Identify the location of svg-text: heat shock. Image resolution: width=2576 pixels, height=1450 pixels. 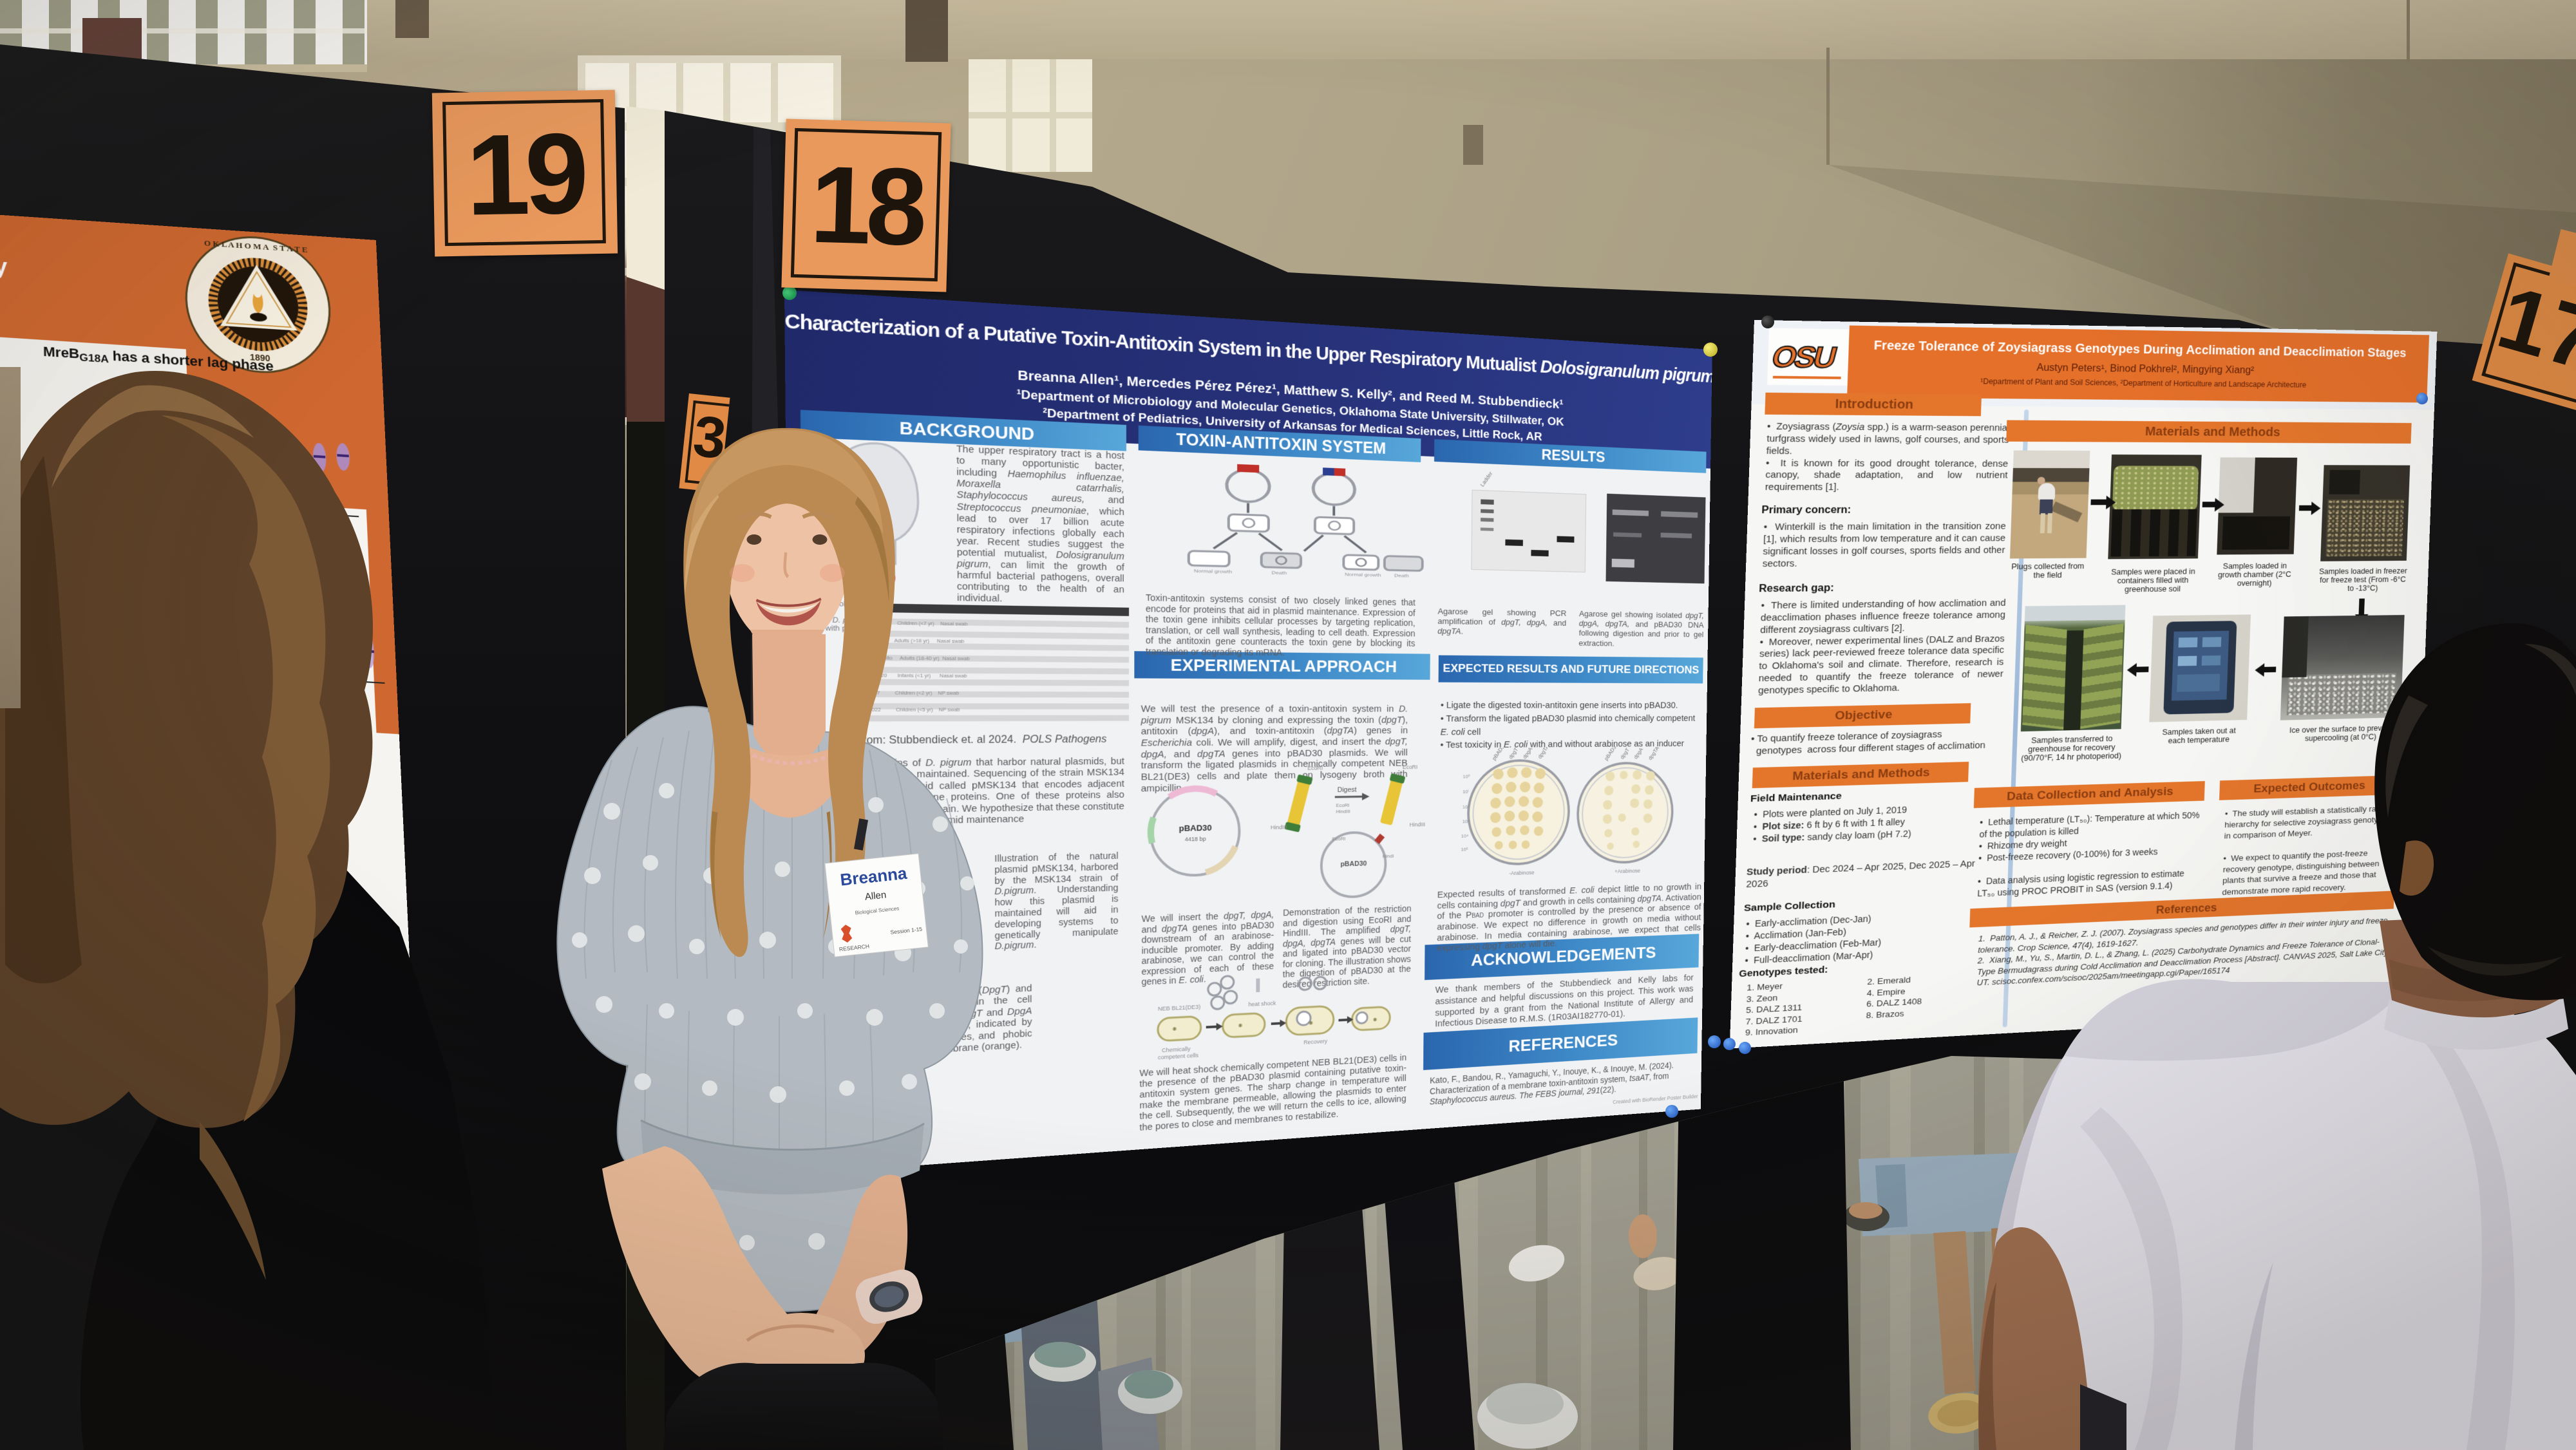
(1262, 1005).